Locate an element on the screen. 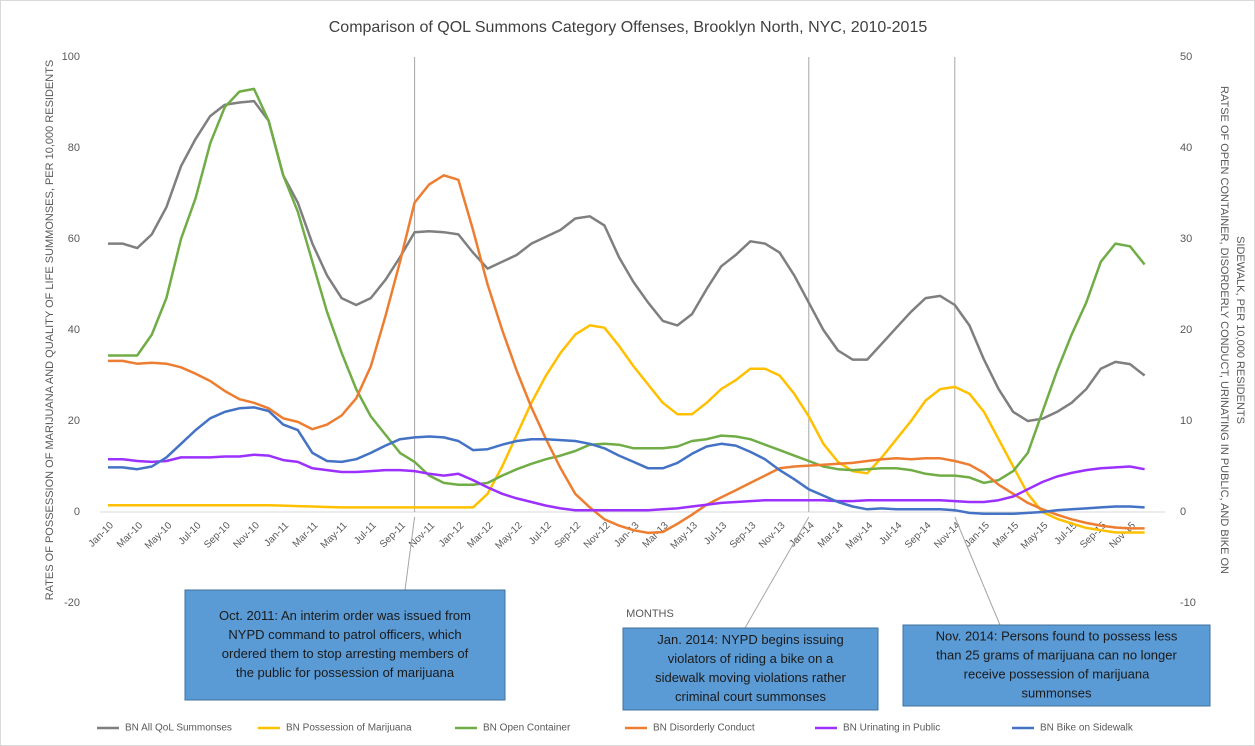 This screenshot has width=1255, height=746. annotation-text: NYPD command to patrol officers, which is located at coordinates (344, 634).